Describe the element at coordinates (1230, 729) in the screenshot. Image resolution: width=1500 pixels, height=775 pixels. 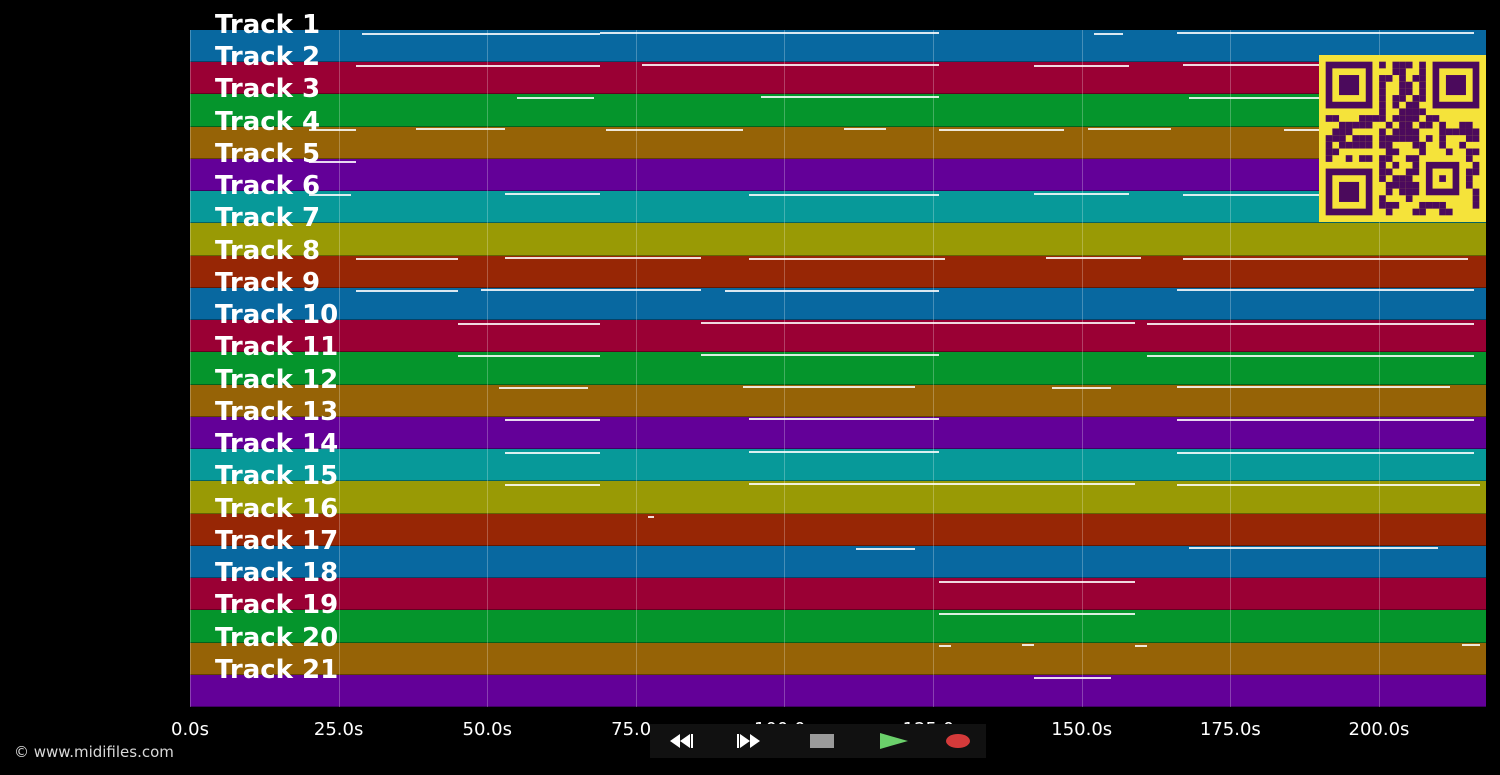
I see `x-tick-label: 175.0s` at that location.